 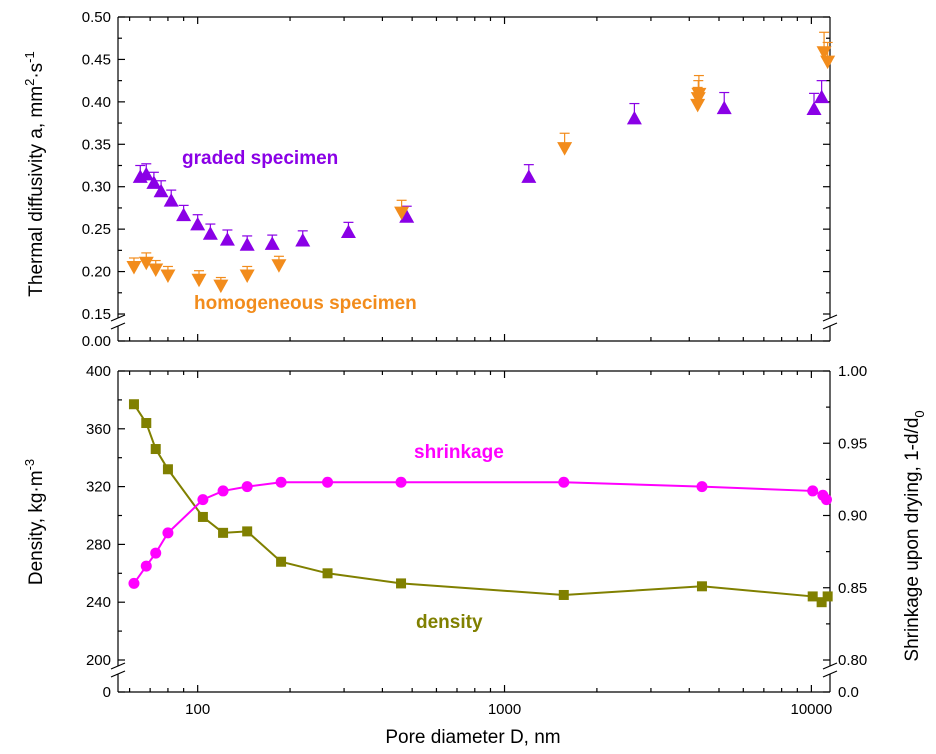 What do you see at coordinates (812, 709) in the screenshot?
I see `x-tick-label: 10000` at bounding box center [812, 709].